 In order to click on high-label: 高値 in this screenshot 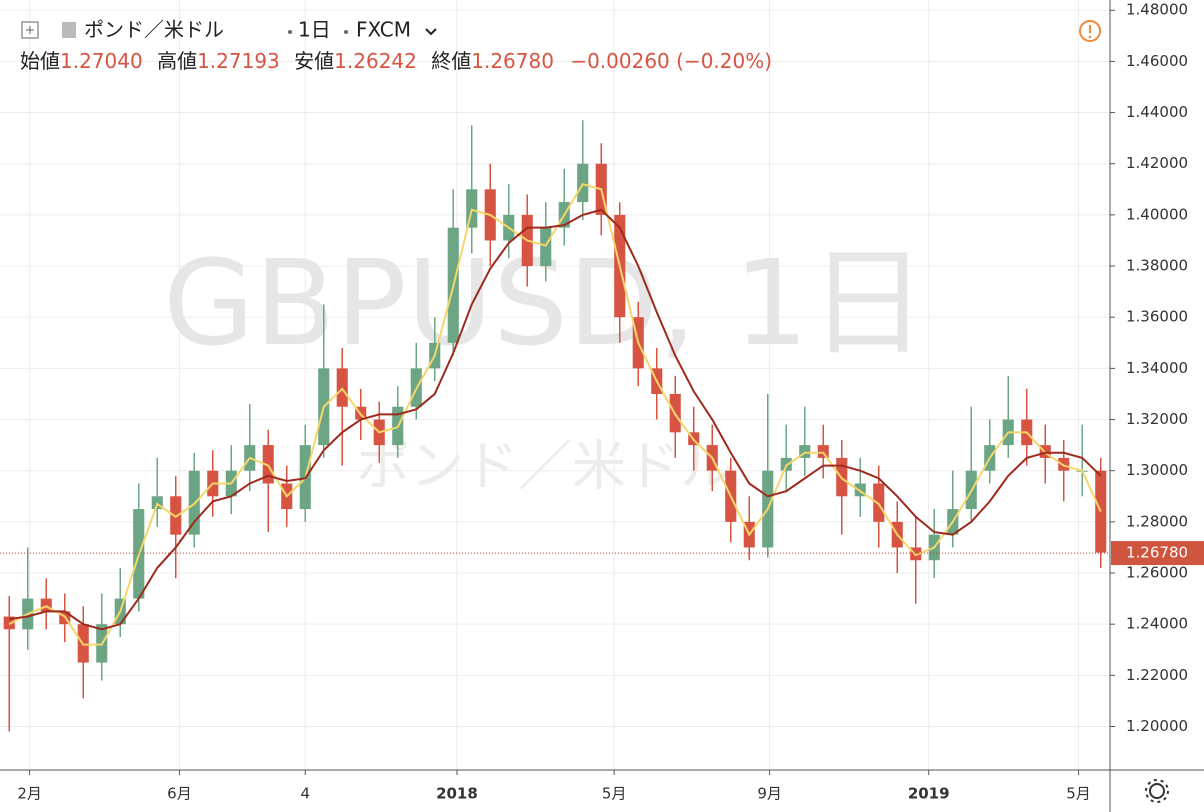, I will do `click(177, 61)`.